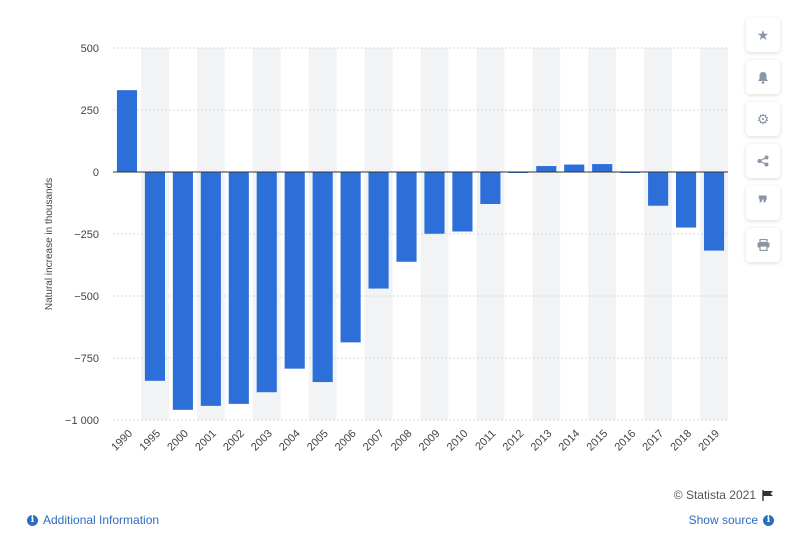 This screenshot has height=557, width=800. I want to click on y-tick-label: −250, so click(86, 235).